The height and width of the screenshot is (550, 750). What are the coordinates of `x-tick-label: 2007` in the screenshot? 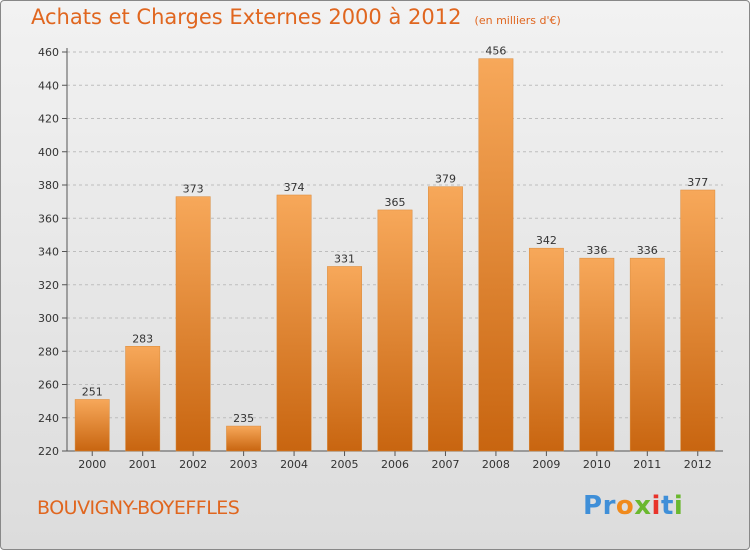 It's located at (445, 464).